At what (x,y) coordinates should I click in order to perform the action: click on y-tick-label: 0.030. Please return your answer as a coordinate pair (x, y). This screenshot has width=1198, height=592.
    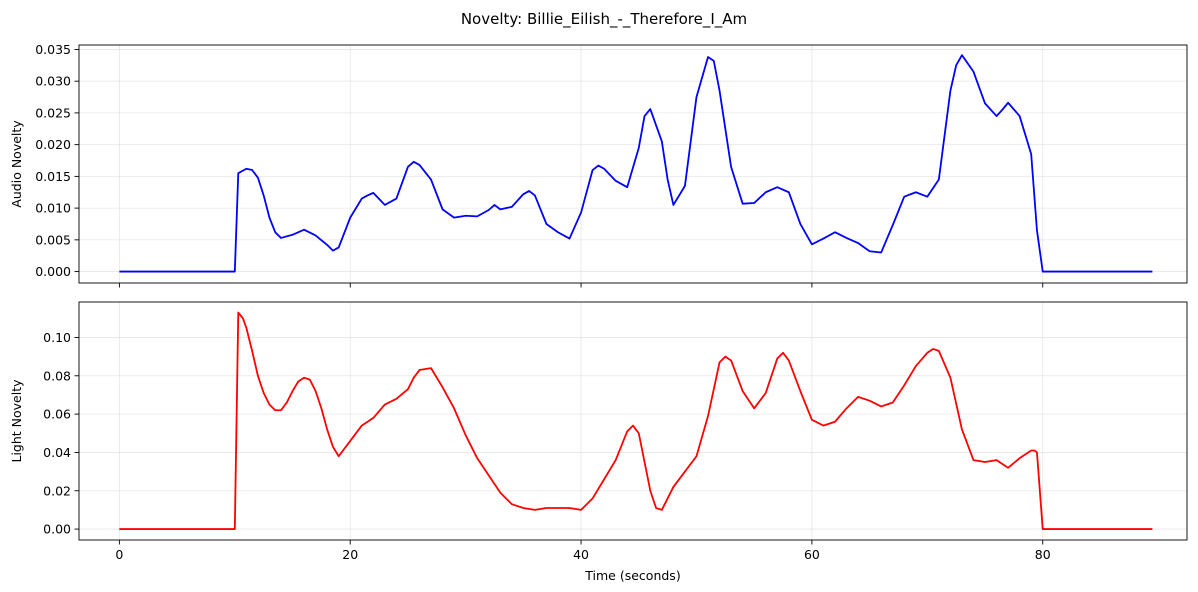
    Looking at the image, I should click on (53, 81).